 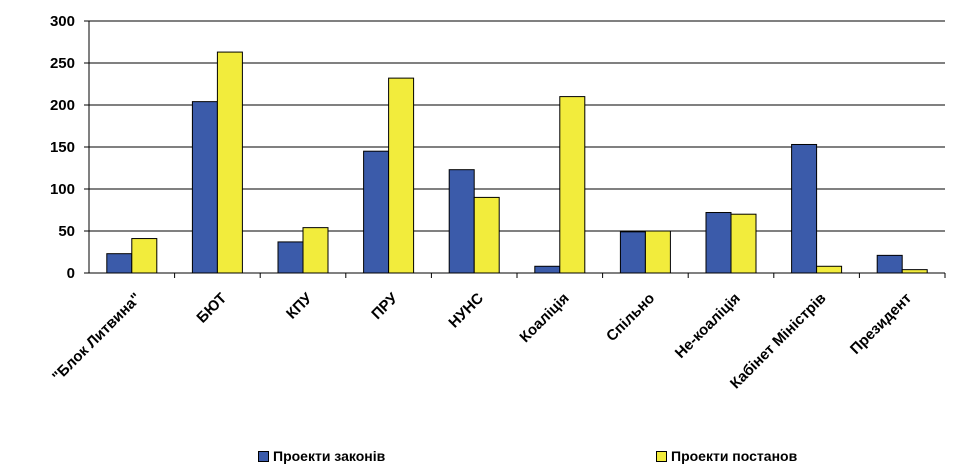 I want to click on y-tick-label: 0, so click(x=71, y=273).